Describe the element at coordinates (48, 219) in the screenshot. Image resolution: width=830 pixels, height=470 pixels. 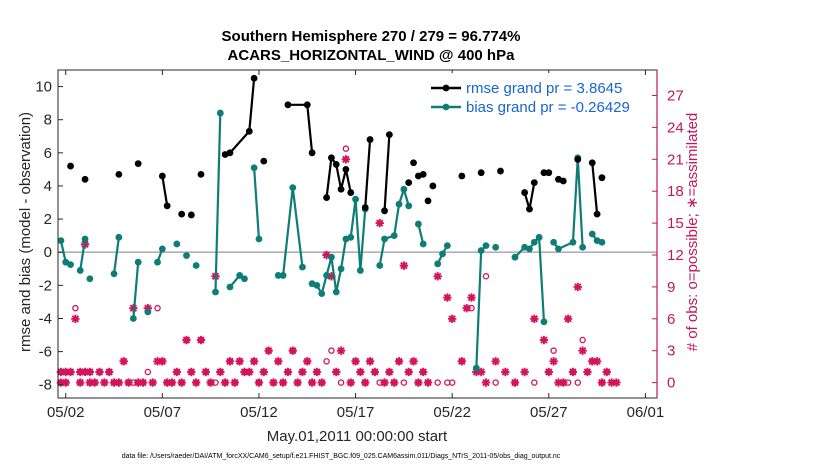
I see `y-tick-label: 2` at that location.